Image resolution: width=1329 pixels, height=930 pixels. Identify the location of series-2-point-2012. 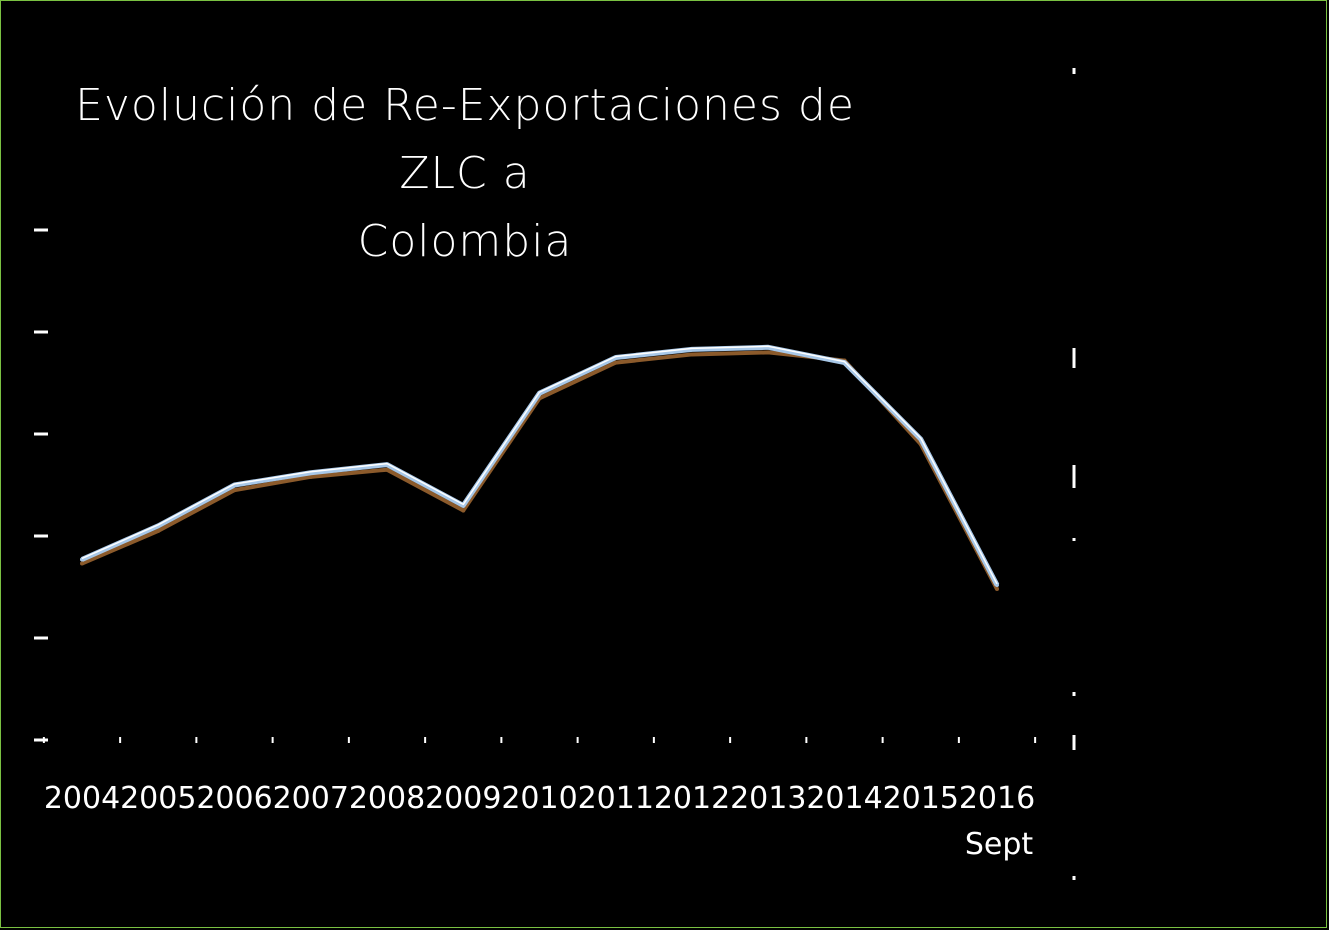
(692, 354).